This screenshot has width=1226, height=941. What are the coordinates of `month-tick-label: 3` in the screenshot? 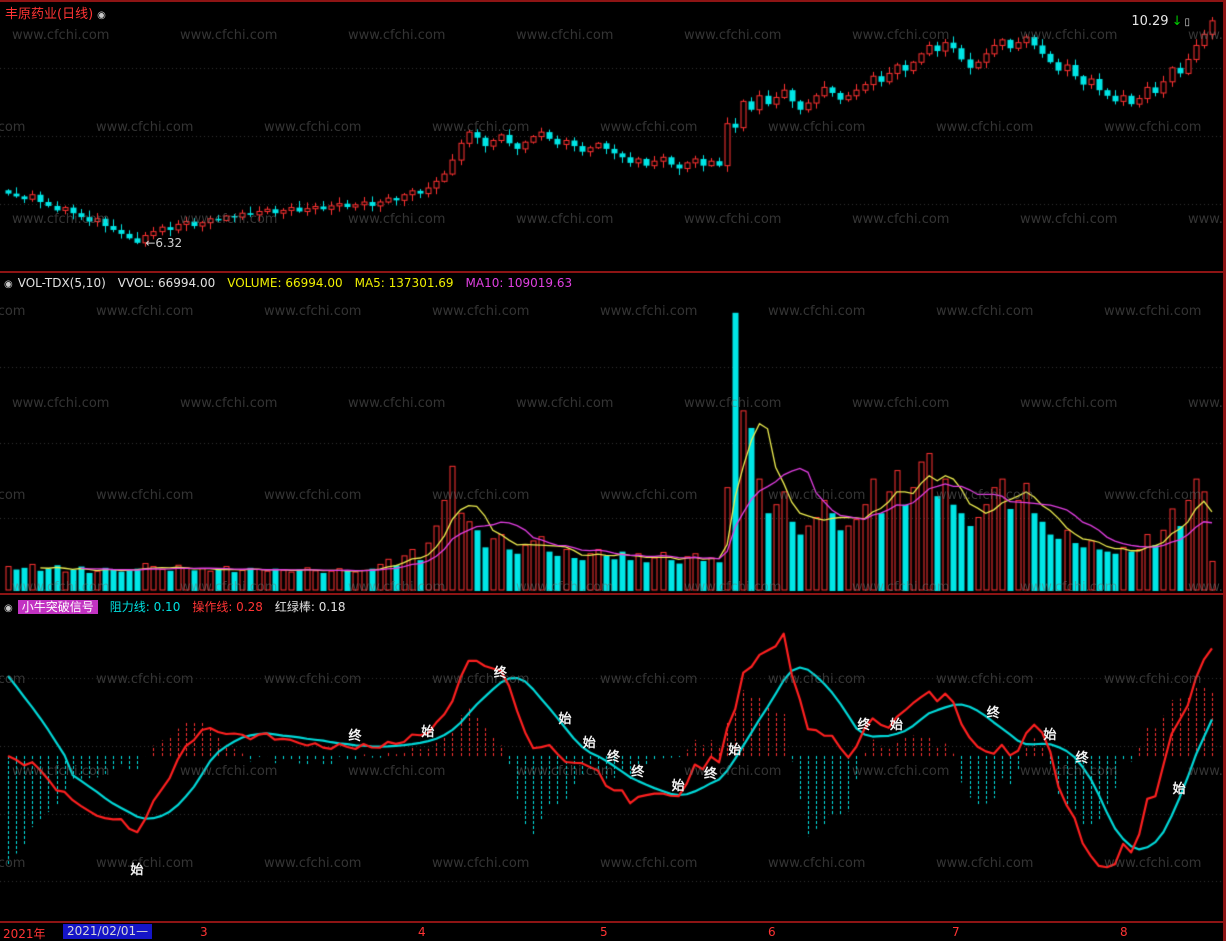 It's located at (204, 932).